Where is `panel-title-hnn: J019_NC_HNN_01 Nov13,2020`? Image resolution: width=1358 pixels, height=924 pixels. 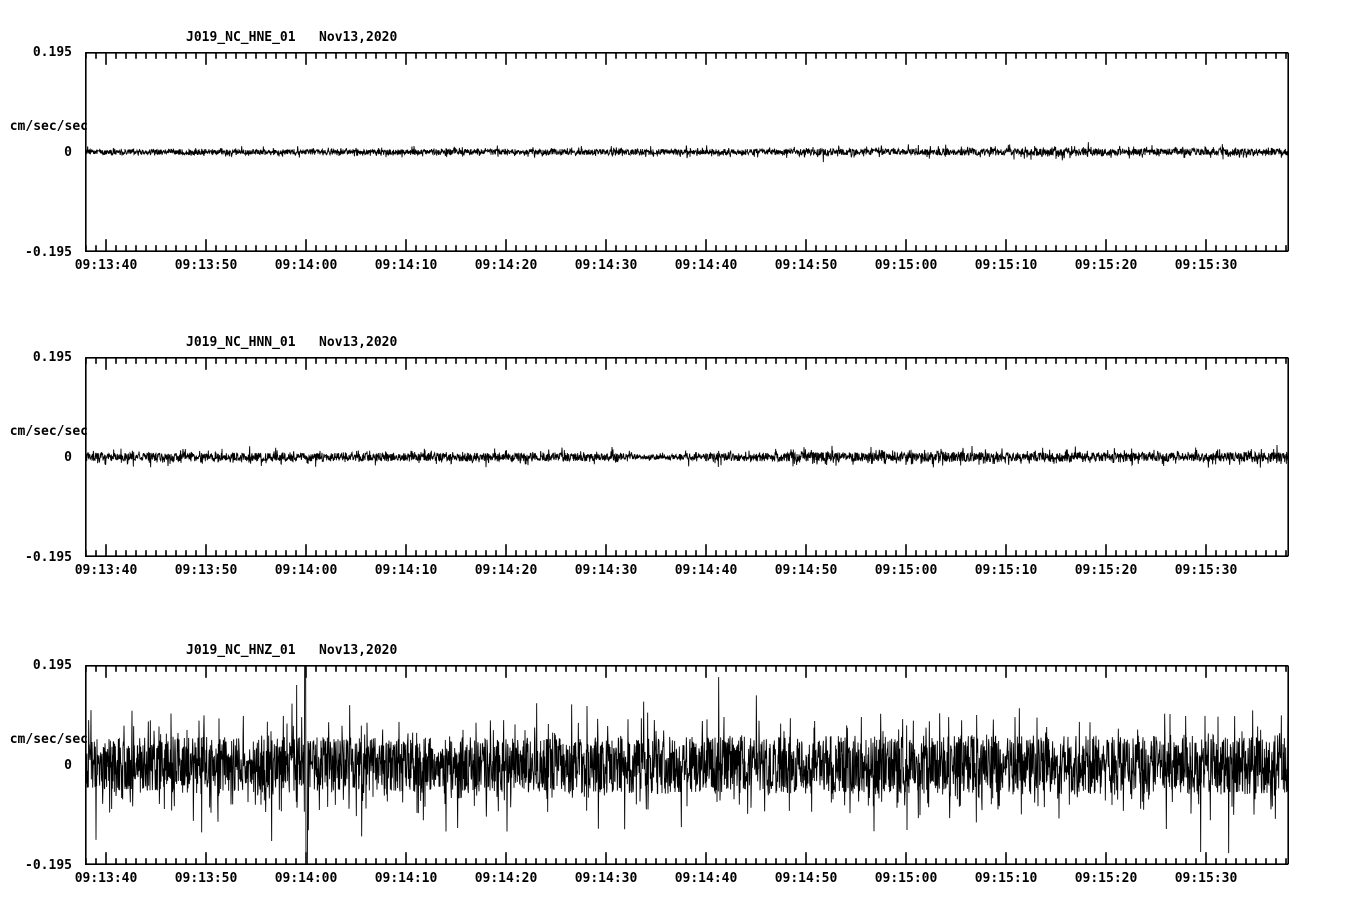 panel-title-hnn: J019_NC_HNN_01 Nov13,2020 is located at coordinates (292, 342).